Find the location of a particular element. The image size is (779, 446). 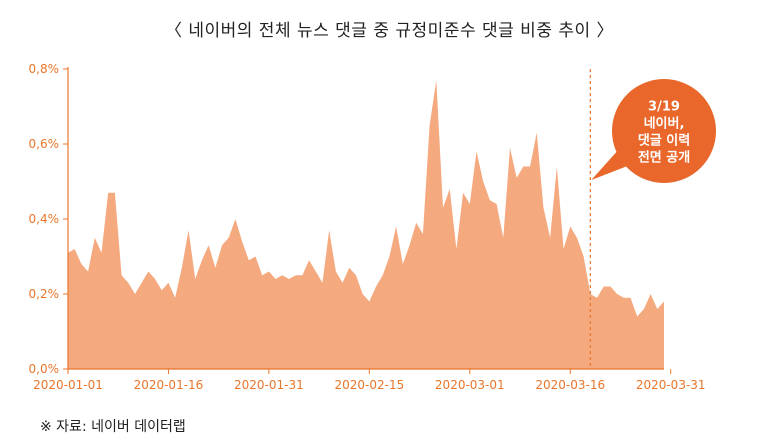

y-tick-label: 0,8% is located at coordinates (44, 69).